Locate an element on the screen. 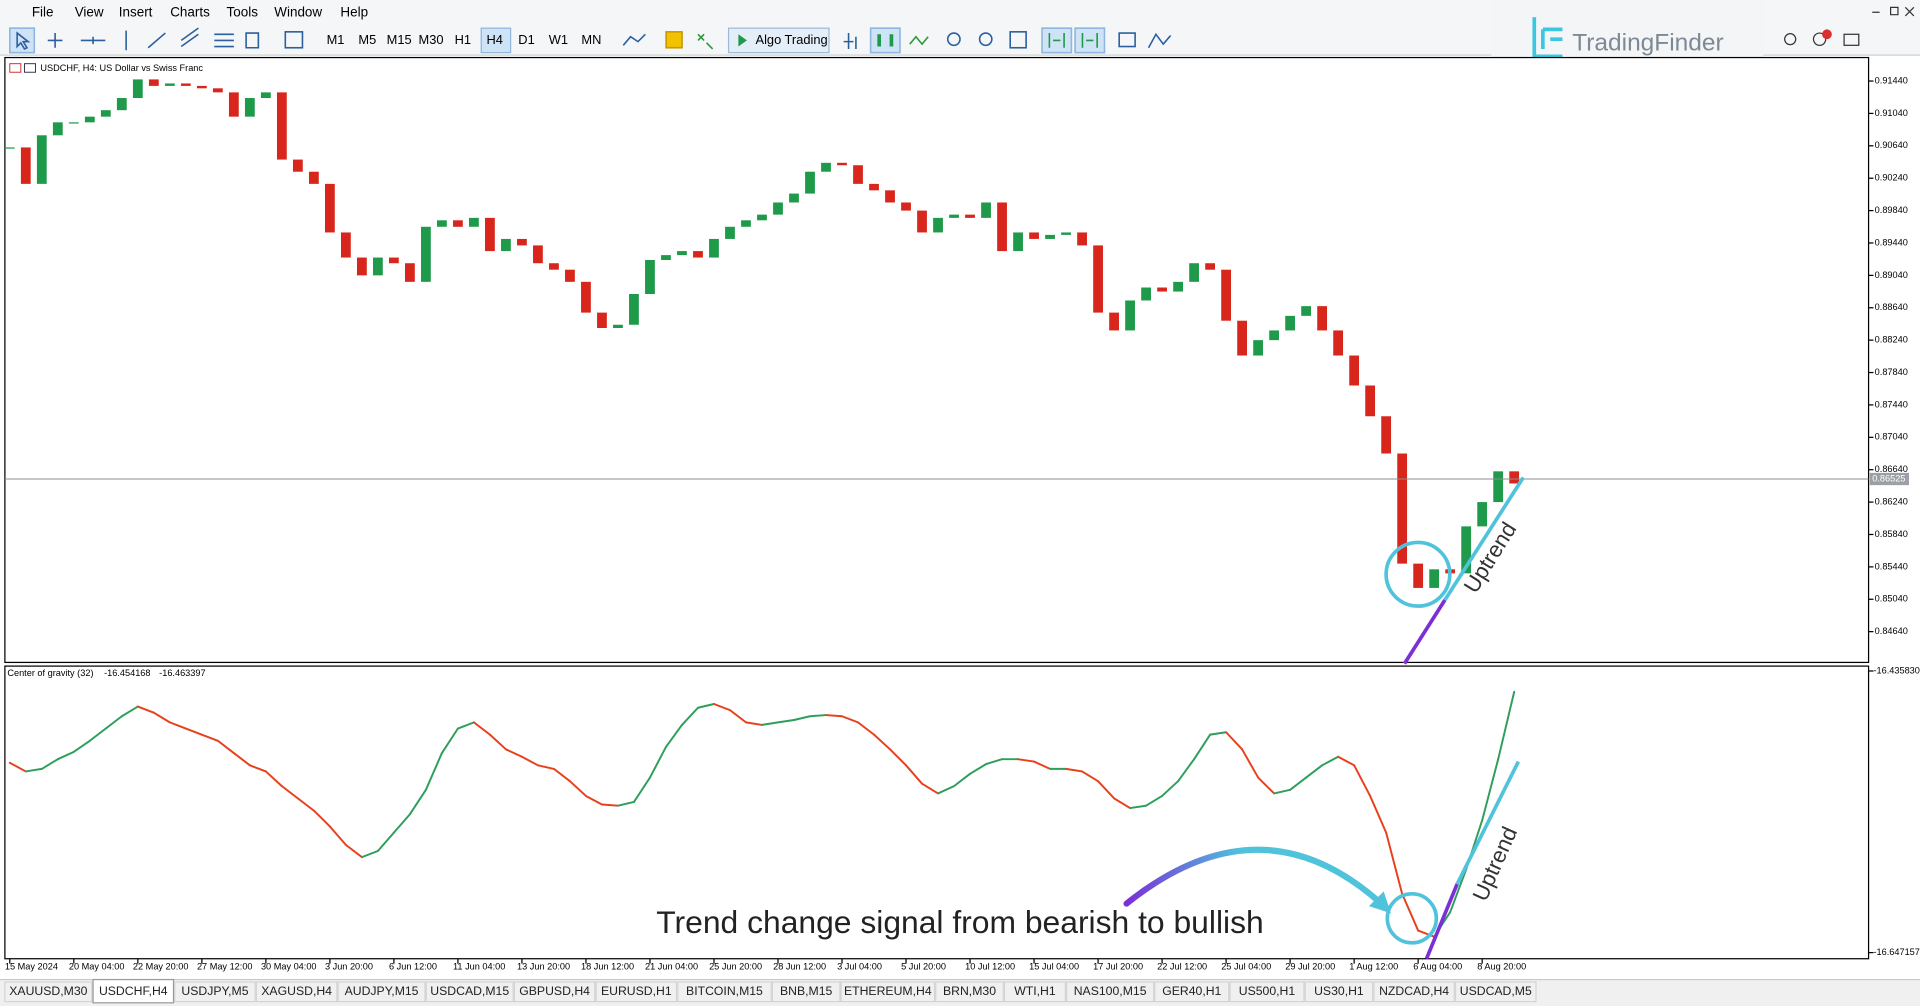  bars-icon is located at coordinates (850, 41).